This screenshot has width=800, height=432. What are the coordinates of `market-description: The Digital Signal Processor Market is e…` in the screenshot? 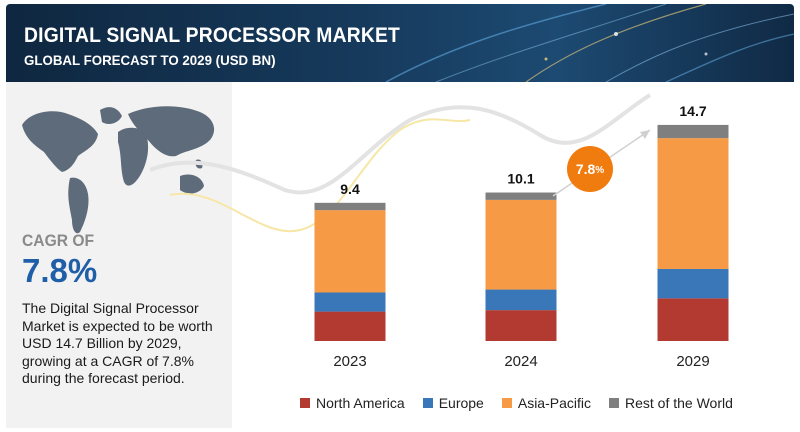 It's located at (117, 343).